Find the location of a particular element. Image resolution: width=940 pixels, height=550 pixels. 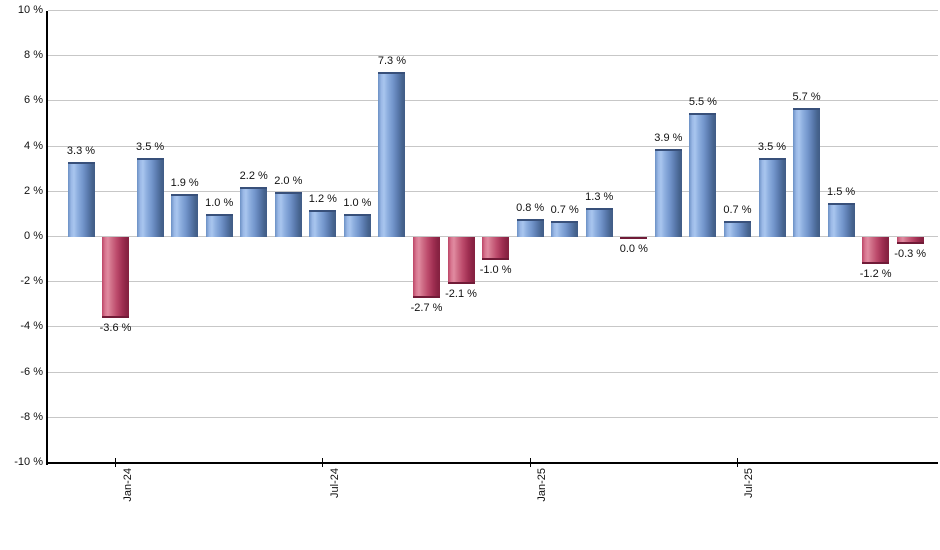

bar-value-label: -3.6 % is located at coordinates (115, 328).